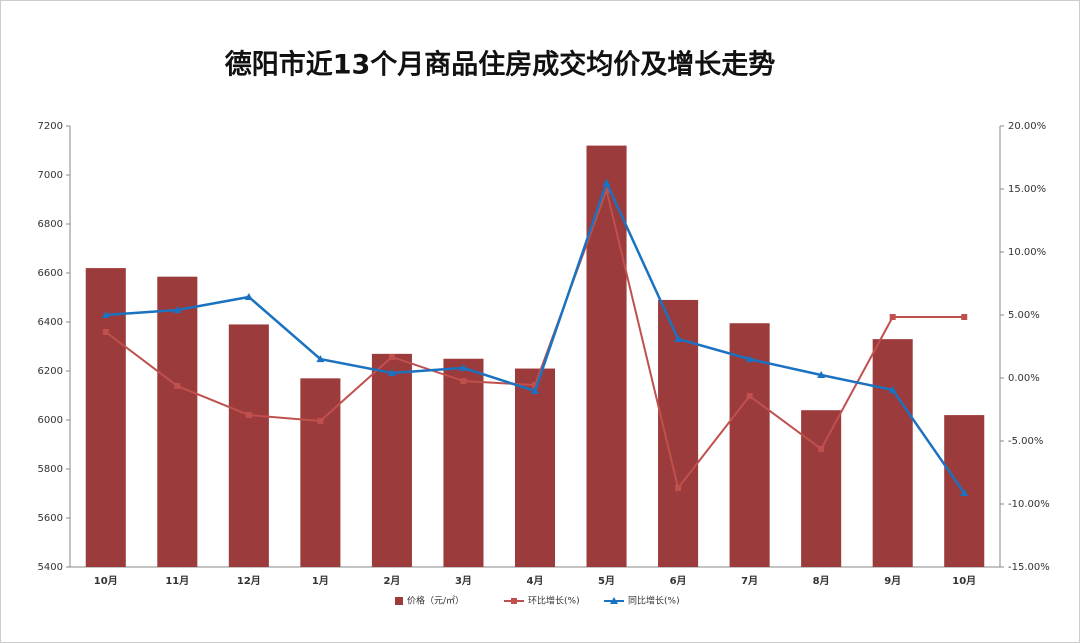 Image resolution: width=1080 pixels, height=643 pixels. What do you see at coordinates (535, 581) in the screenshot?
I see `x-tick-label: 4月` at bounding box center [535, 581].